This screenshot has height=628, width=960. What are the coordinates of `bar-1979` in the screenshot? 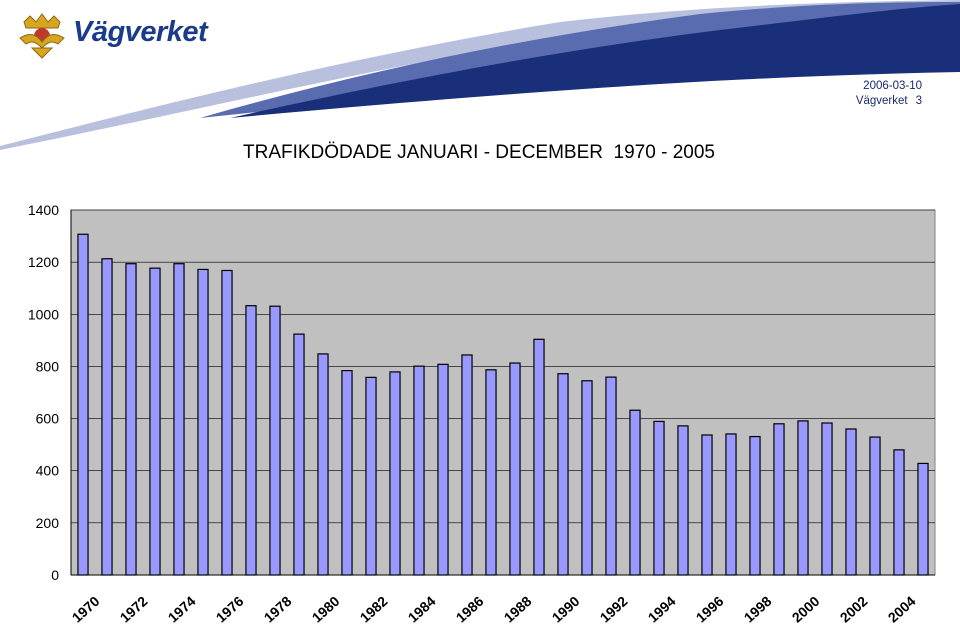 It's located at (299, 454).